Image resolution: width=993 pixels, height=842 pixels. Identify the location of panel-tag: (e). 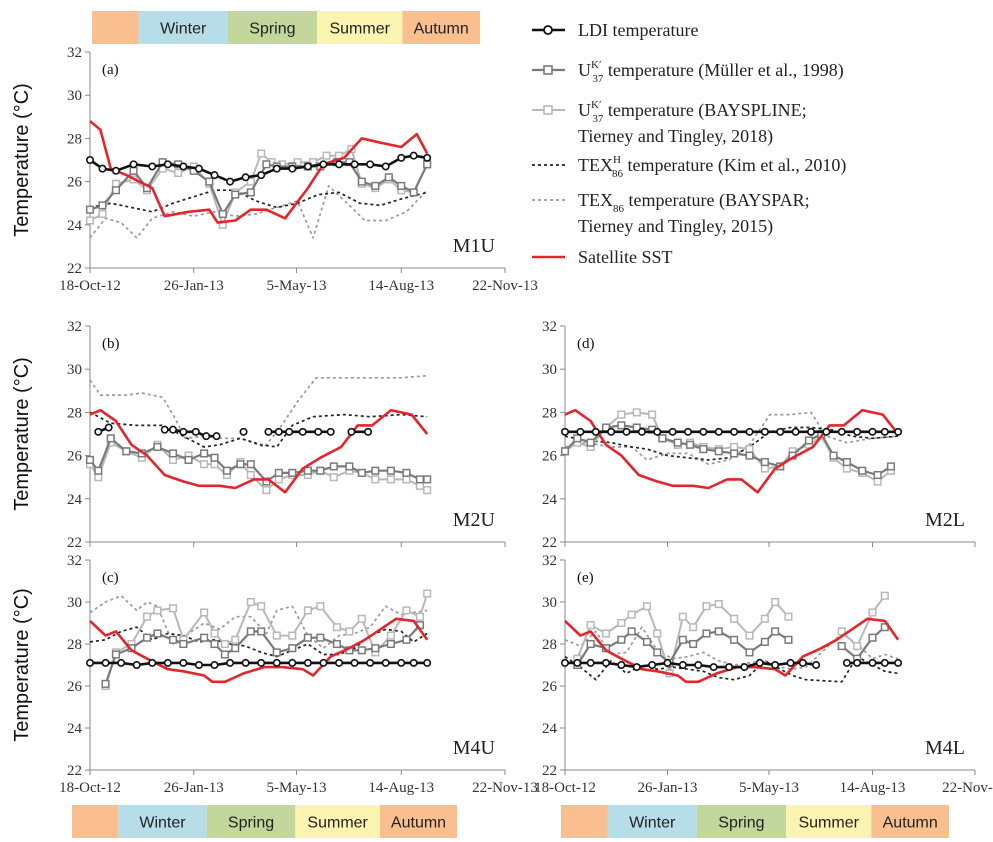
(585, 578).